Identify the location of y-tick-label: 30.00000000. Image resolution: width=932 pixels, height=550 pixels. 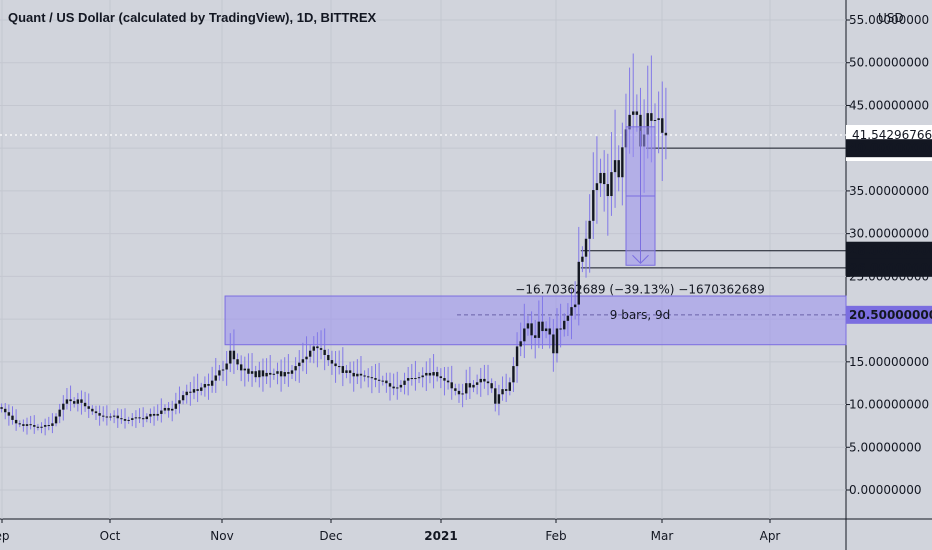
(889, 234).